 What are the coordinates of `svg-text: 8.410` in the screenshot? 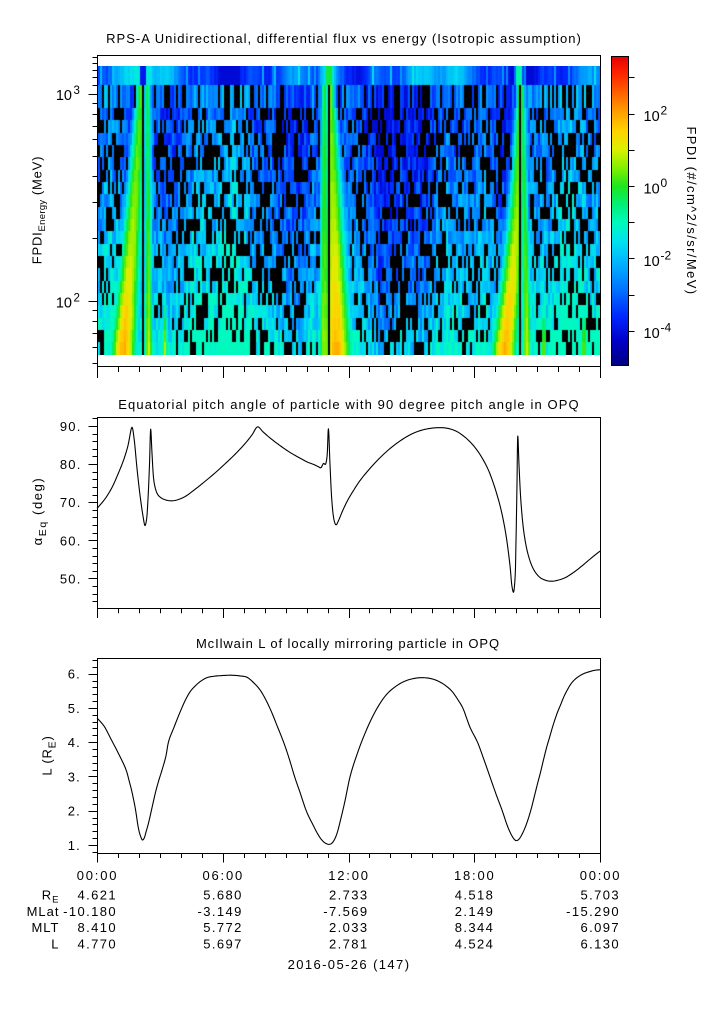 It's located at (97, 927).